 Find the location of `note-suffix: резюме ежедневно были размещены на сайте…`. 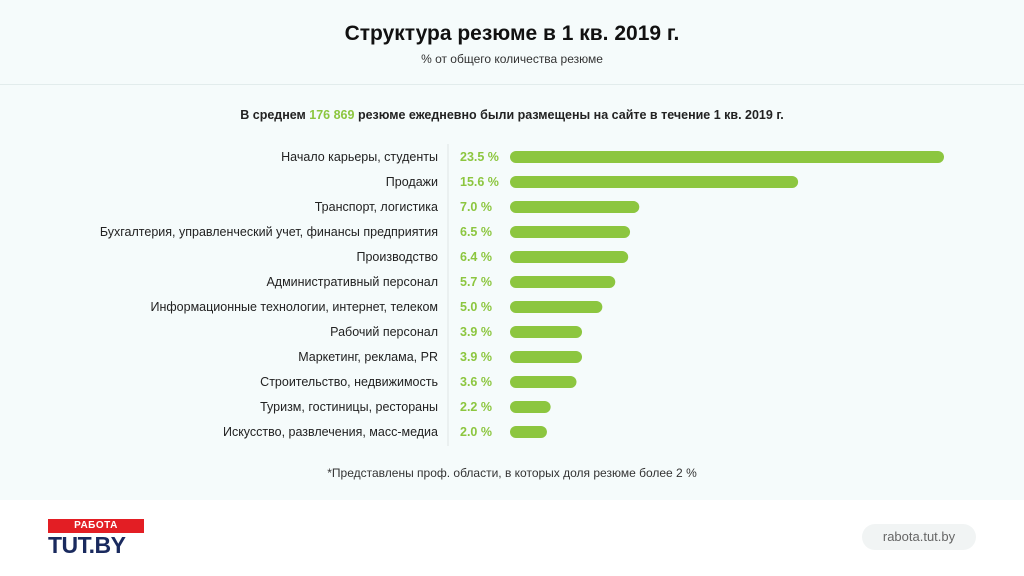

note-suffix: резюме ежедневно были размещены на сайте… is located at coordinates (569, 115).